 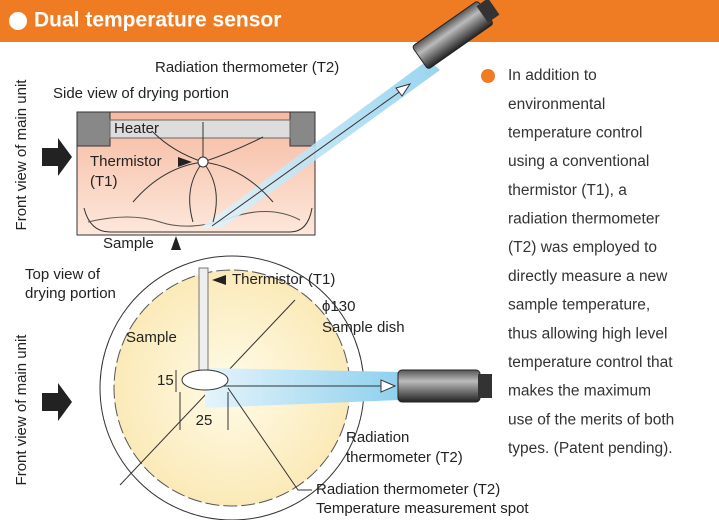 I want to click on label: drying portion, so click(x=70, y=293).